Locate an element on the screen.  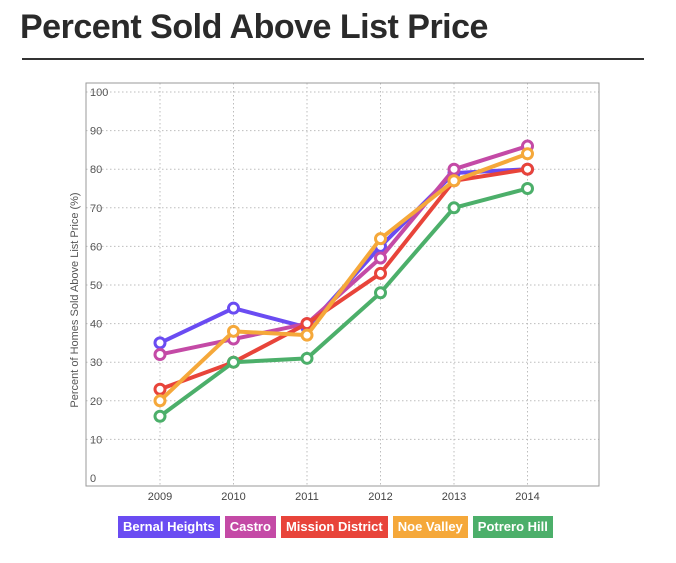
y-tick-label: 30 is located at coordinates (96, 363).